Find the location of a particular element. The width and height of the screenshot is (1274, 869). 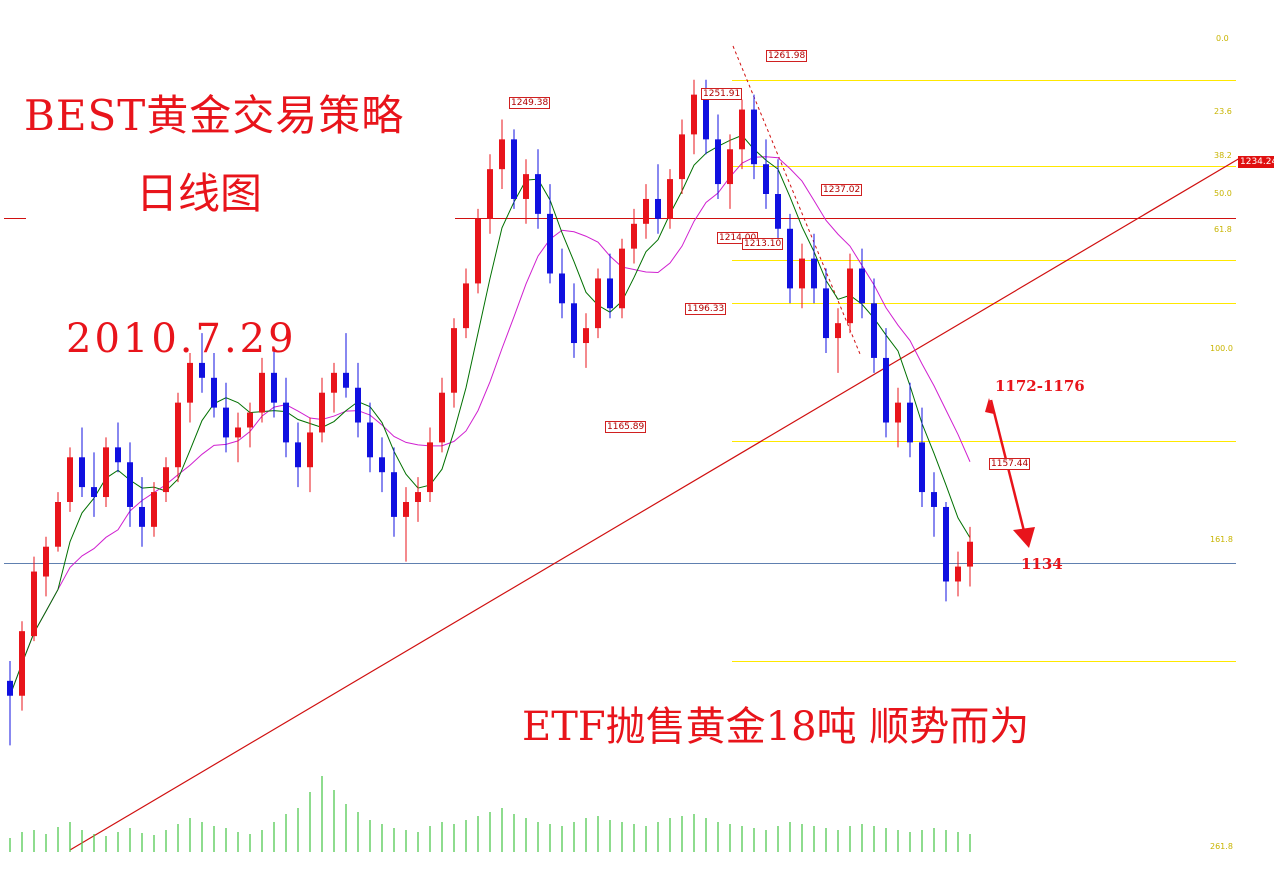

price-label-1213: 1213.10 is located at coordinates (763, 244).